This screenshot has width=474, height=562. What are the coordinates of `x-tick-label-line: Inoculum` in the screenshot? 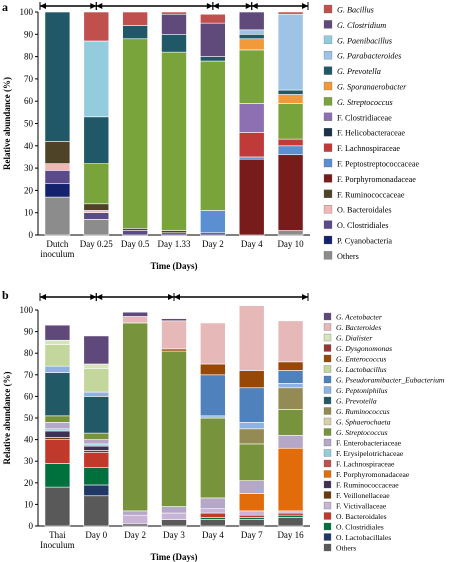 It's located at (57, 545).